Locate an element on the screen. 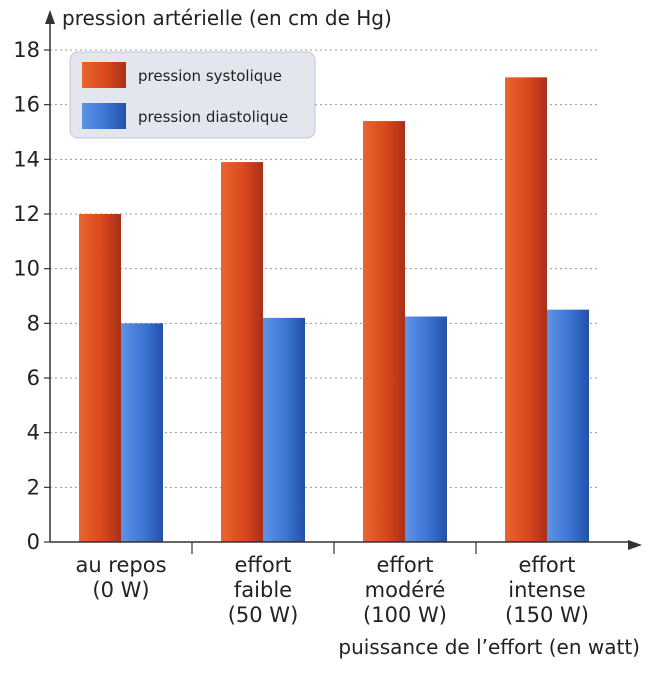 This screenshot has width=650, height=675. y-tick-label: 6 is located at coordinates (33, 378).